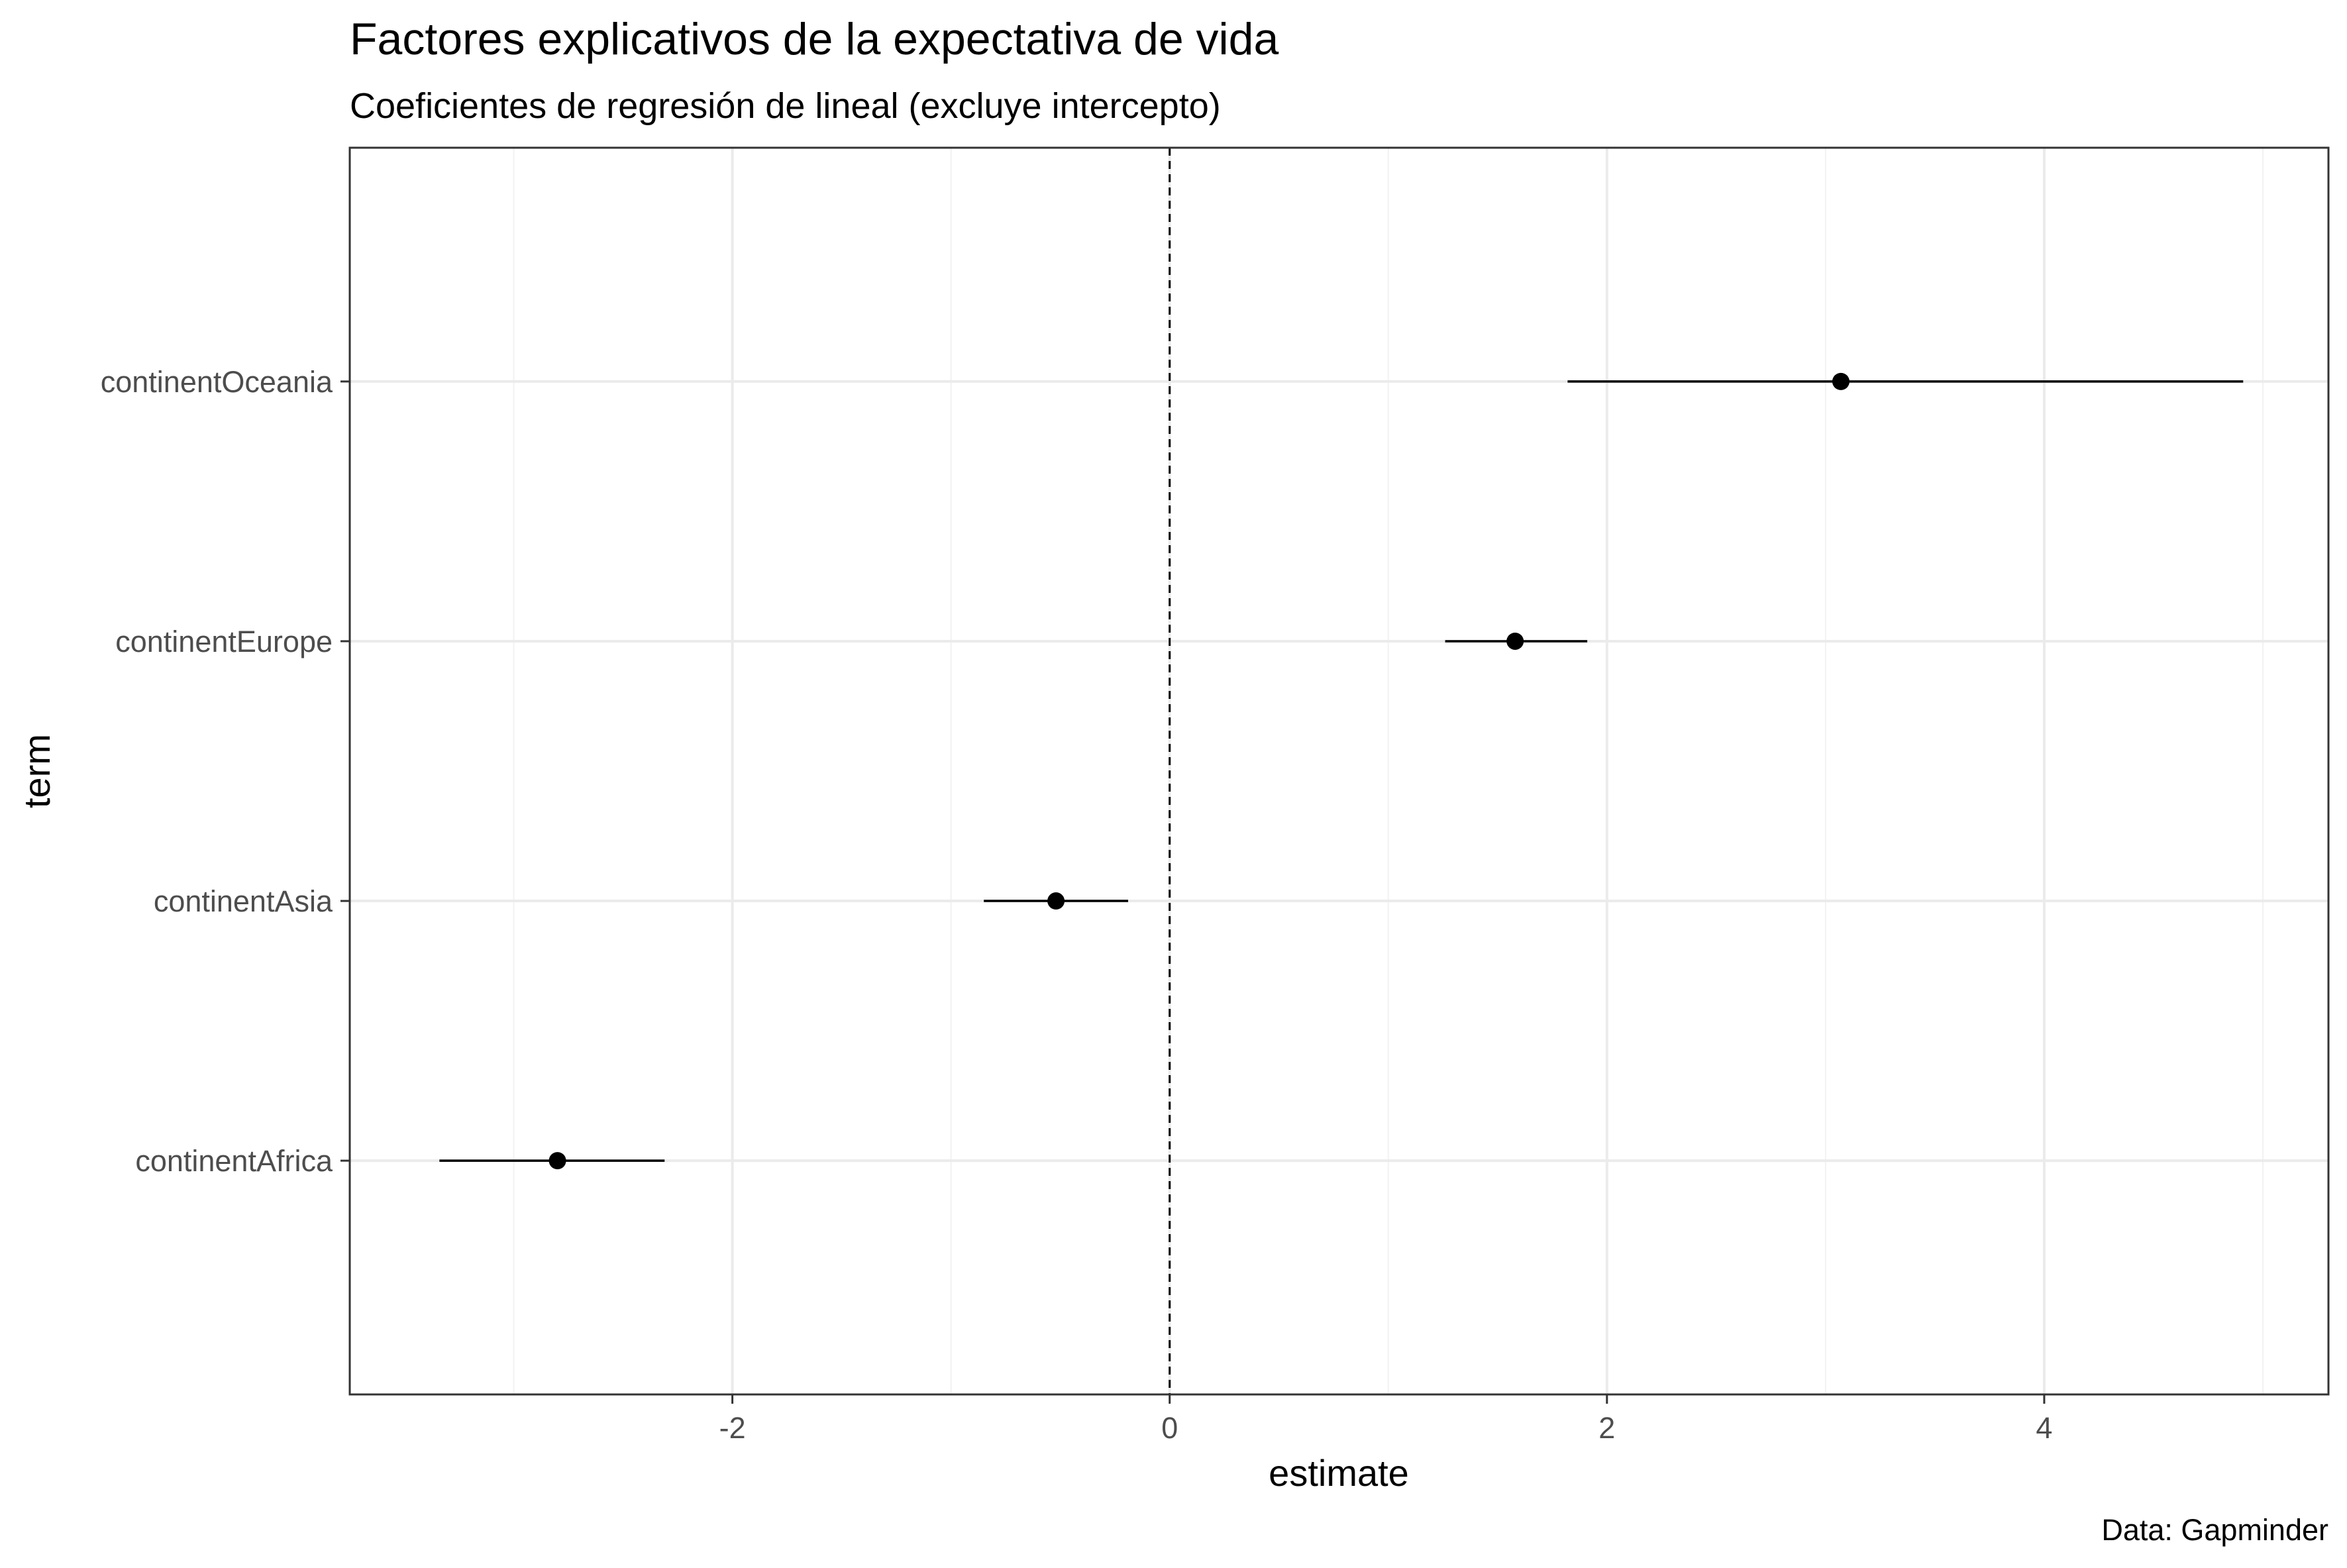 The height and width of the screenshot is (1568, 2347). I want to click on chart-caption: Data: Gapminder, so click(2214, 1530).